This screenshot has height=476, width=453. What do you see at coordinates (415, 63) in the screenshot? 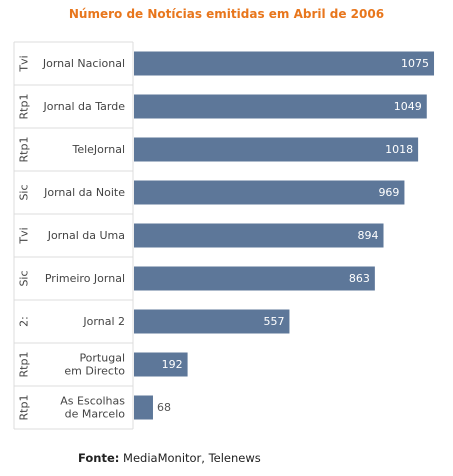
I see `bar-value-label: 1075` at bounding box center [415, 63].